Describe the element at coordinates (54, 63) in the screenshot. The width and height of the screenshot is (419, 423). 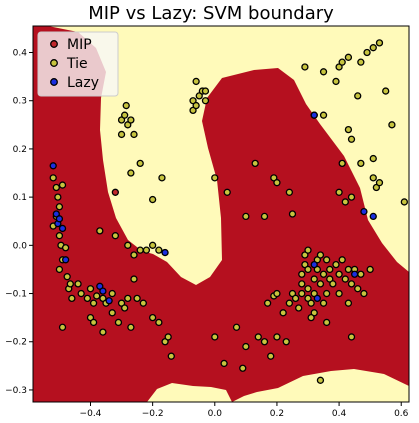
I see `legend-marker-tie` at that location.